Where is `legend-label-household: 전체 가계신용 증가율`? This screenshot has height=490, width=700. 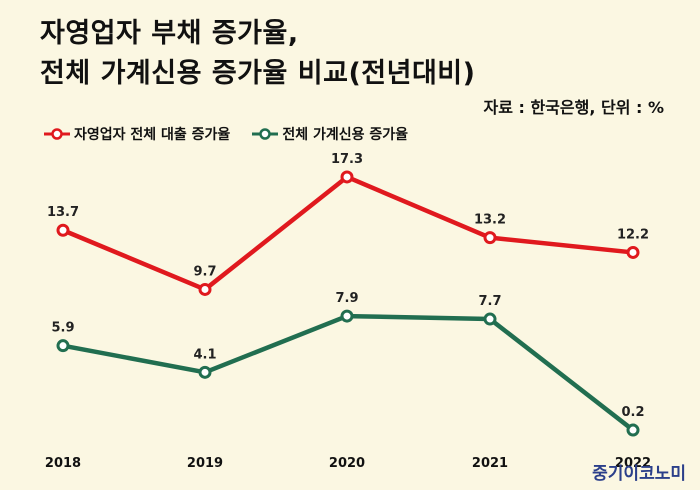 legend-label-household: 전체 가계신용 증가율 is located at coordinates (345, 135).